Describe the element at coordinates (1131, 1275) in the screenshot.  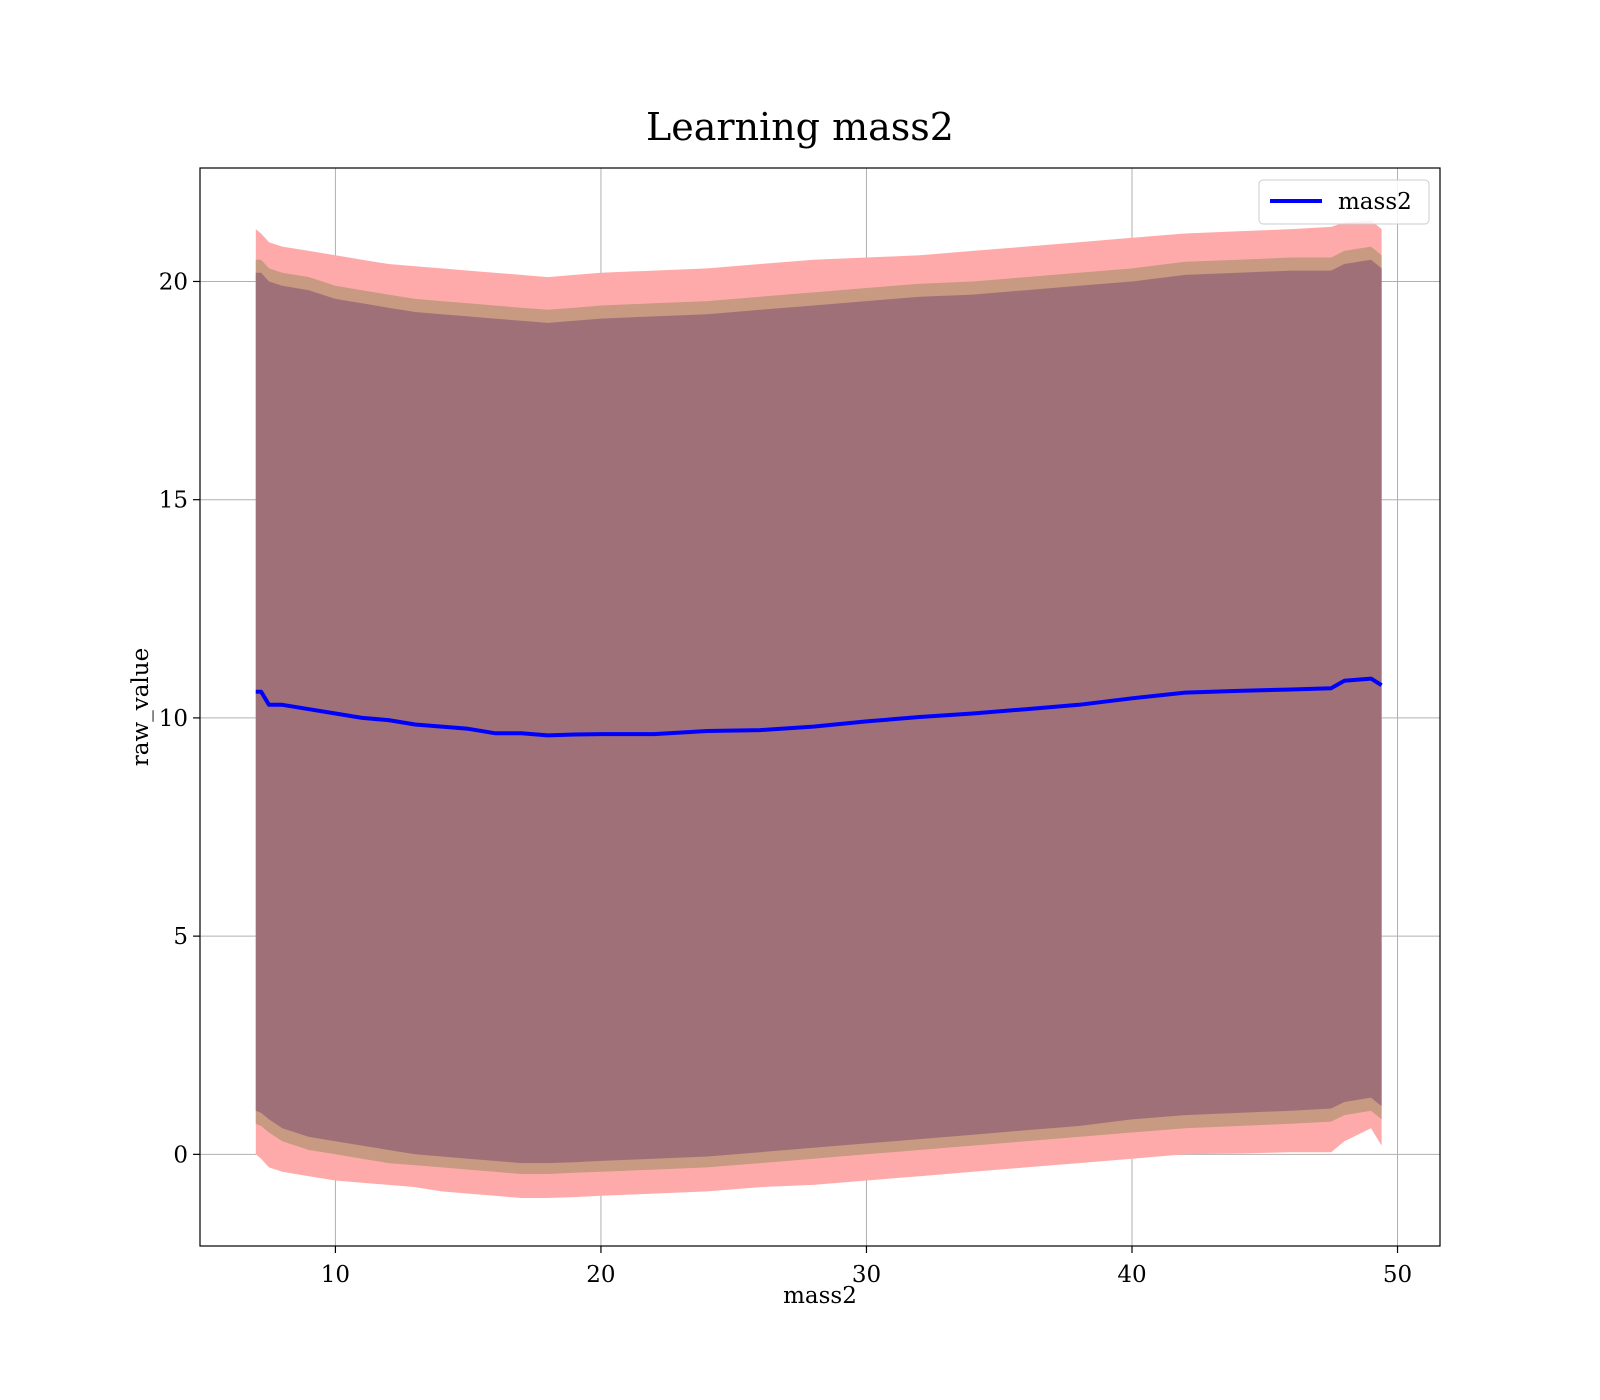
I see `x-tick-label: 40` at that location.